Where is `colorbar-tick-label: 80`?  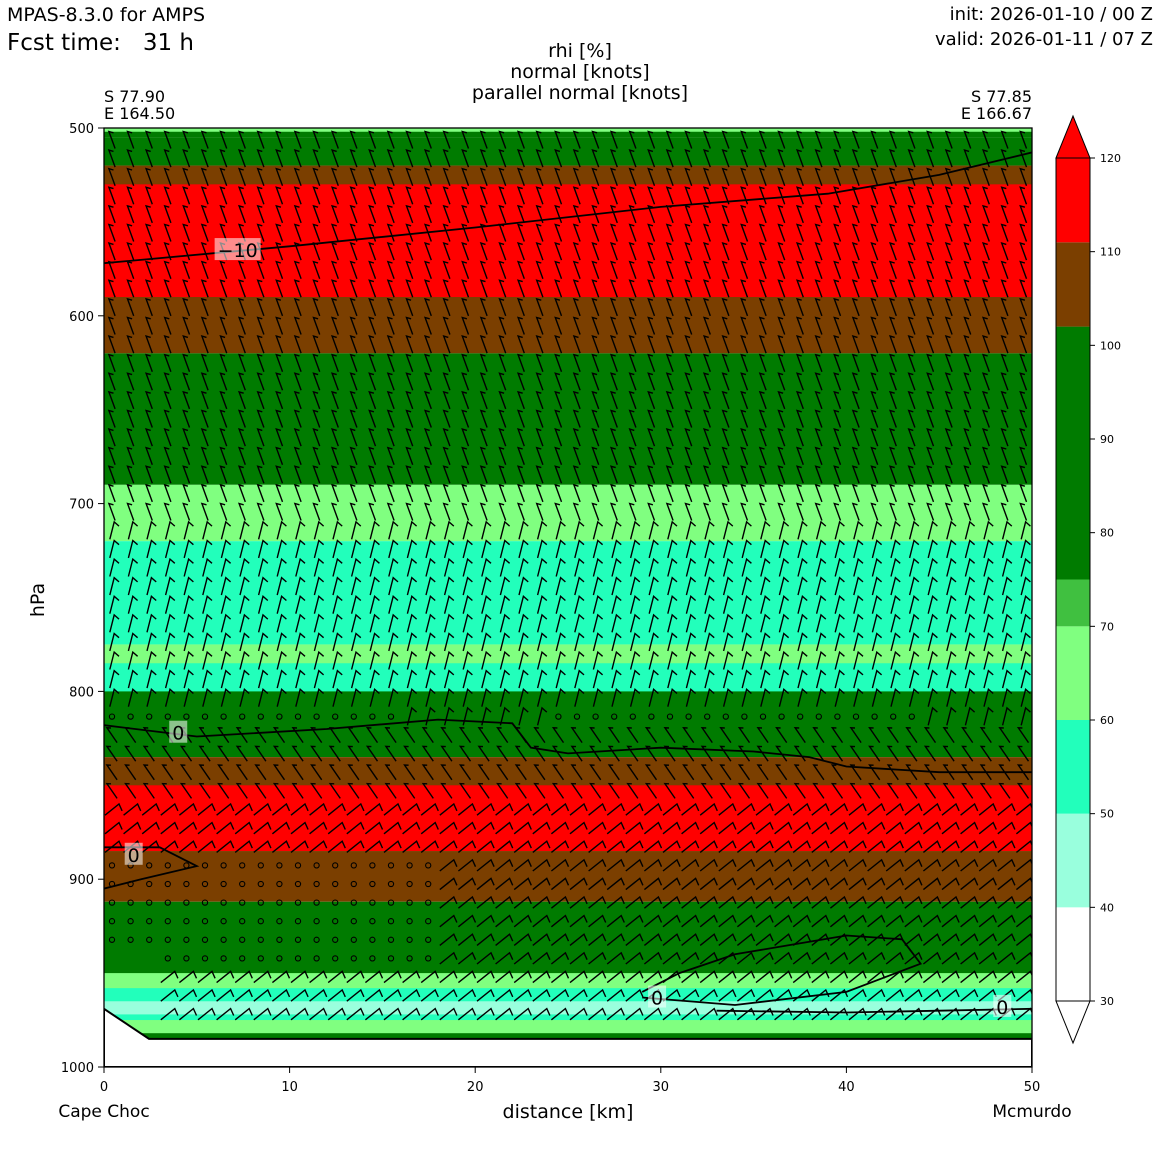 colorbar-tick-label: 80 is located at coordinates (1107, 533).